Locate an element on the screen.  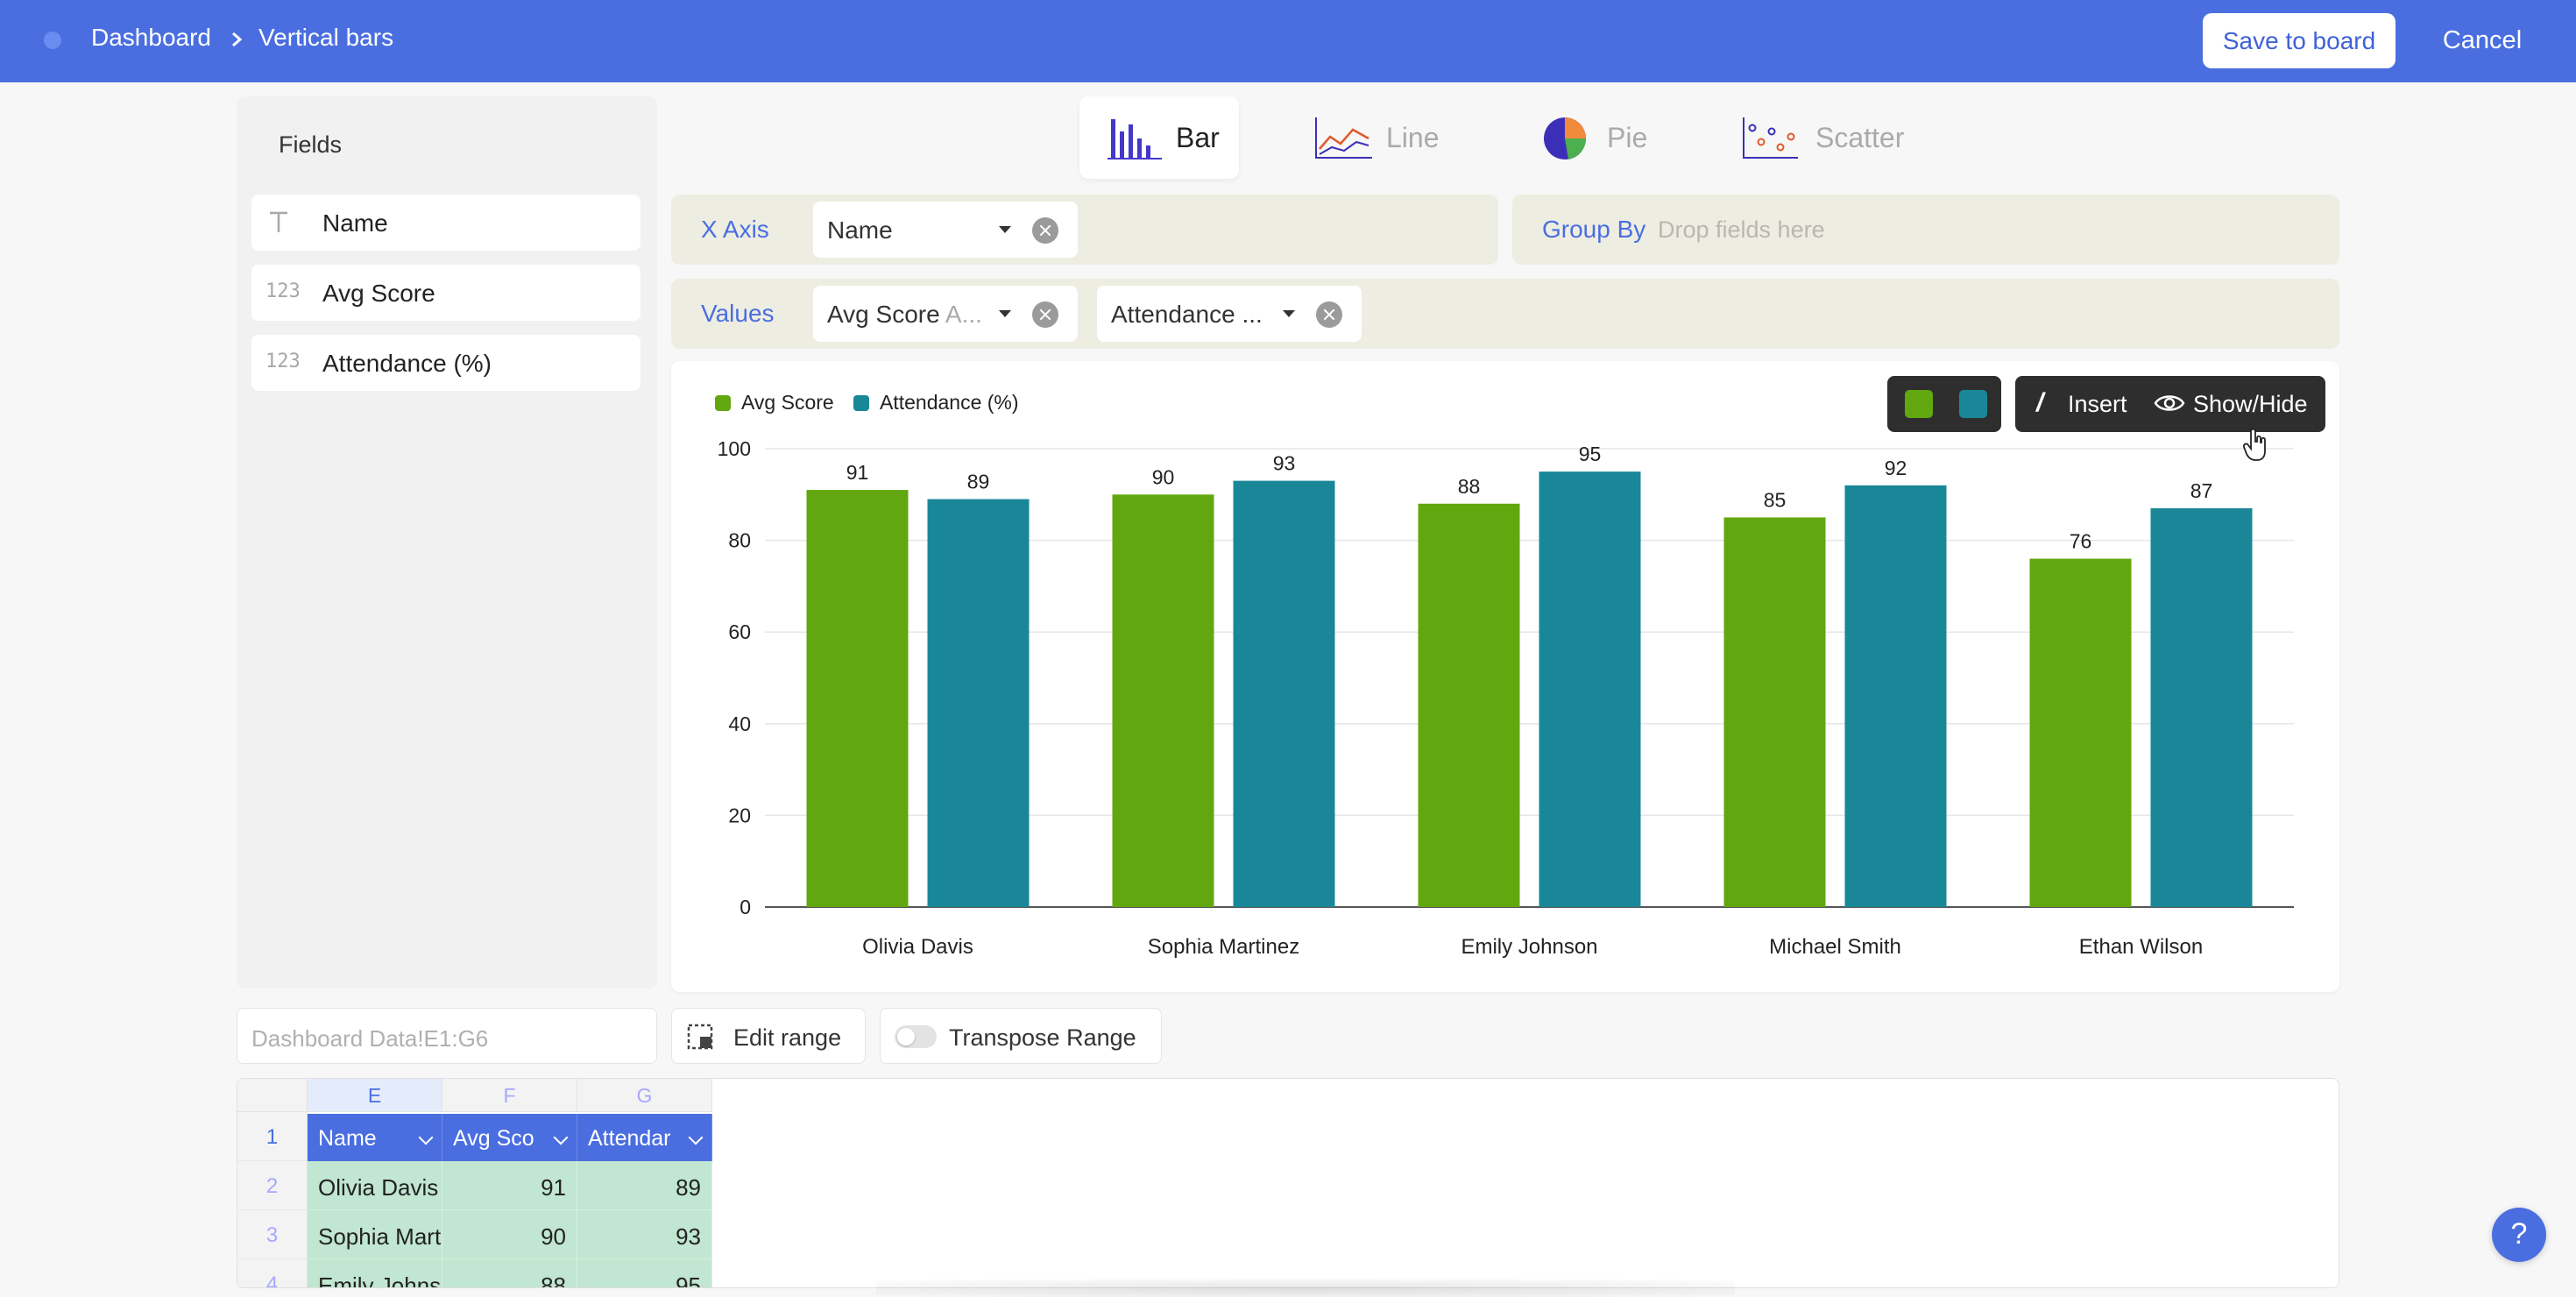
text-type-icon is located at coordinates (278, 221).